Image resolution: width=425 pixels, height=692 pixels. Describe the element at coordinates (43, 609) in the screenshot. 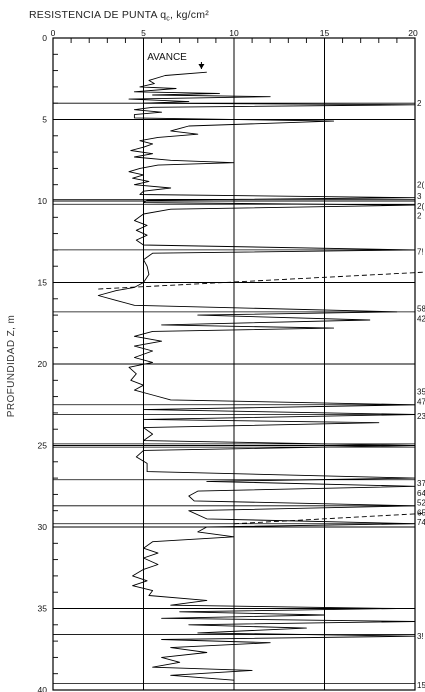

I see `y-tick-label-35: 35` at that location.